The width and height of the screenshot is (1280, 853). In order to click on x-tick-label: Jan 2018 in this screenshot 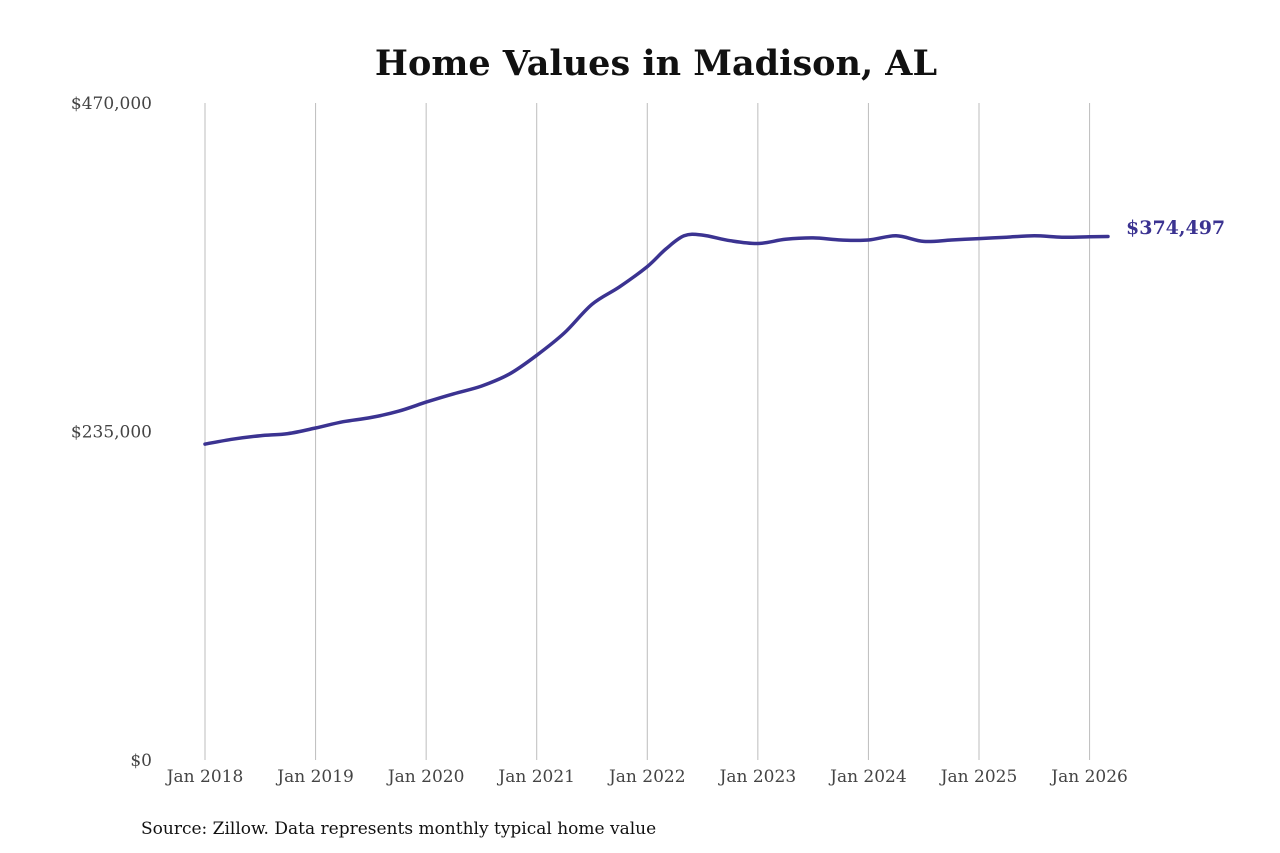, I will do `click(204, 777)`.